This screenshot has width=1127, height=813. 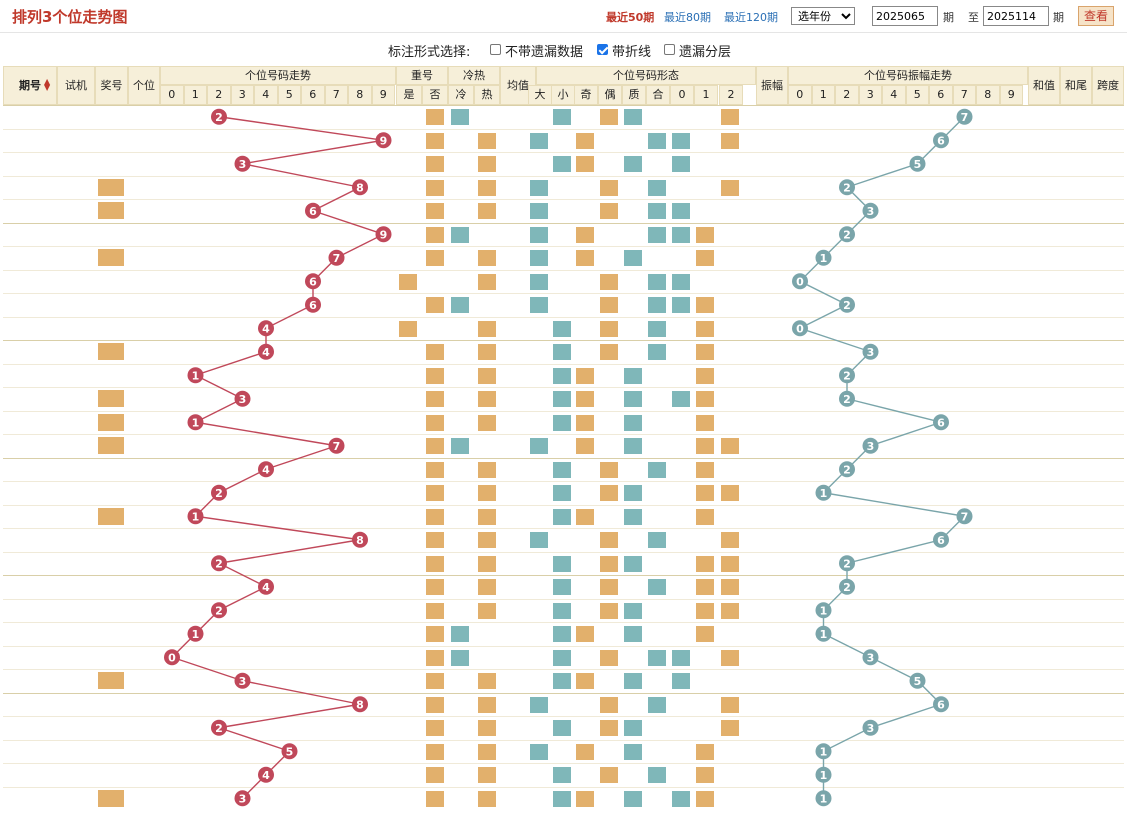 I want to click on amp-trend-ball-label: 5, so click(x=918, y=681).